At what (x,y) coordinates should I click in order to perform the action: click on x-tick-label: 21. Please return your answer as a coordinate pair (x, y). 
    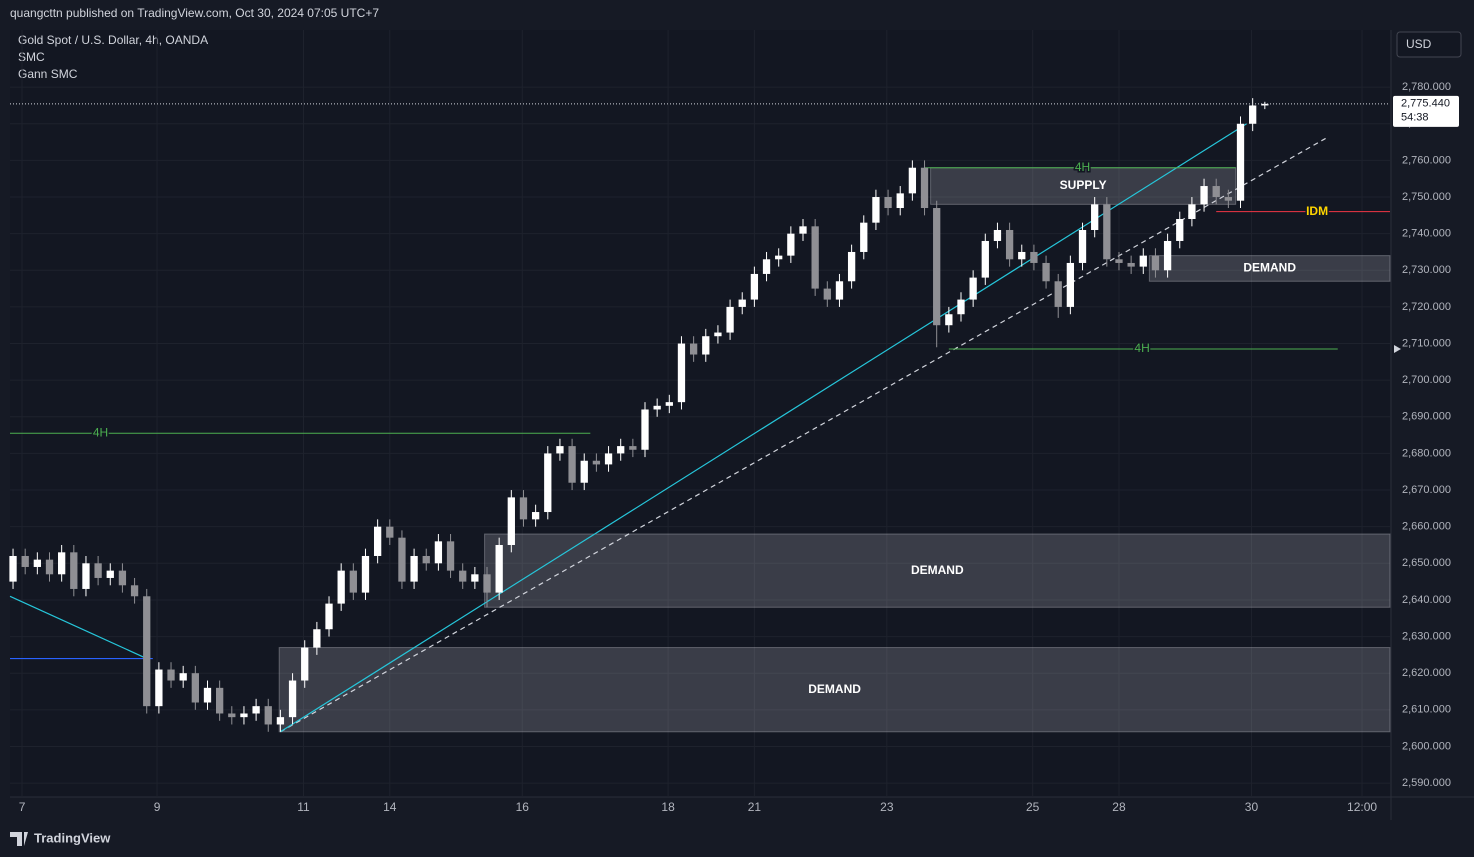
    Looking at the image, I should click on (755, 807).